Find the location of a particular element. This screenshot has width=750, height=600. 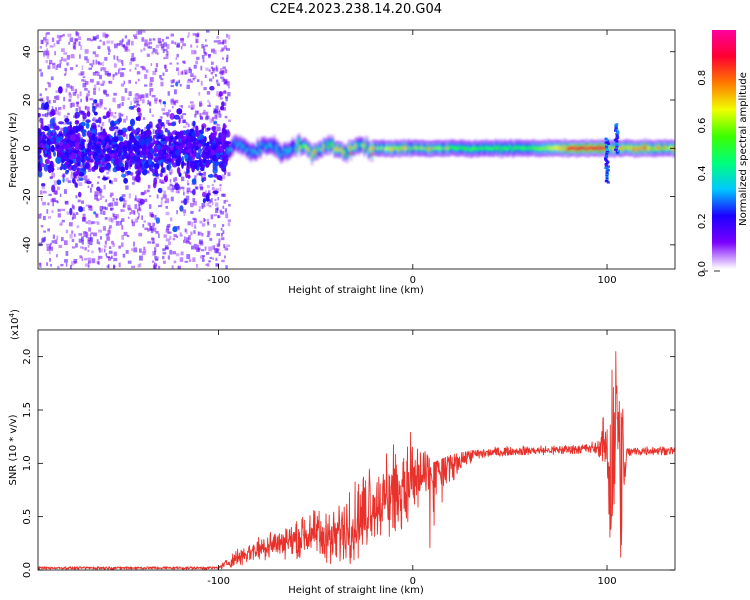

y-tick-label: 0 is located at coordinates (27, 148).